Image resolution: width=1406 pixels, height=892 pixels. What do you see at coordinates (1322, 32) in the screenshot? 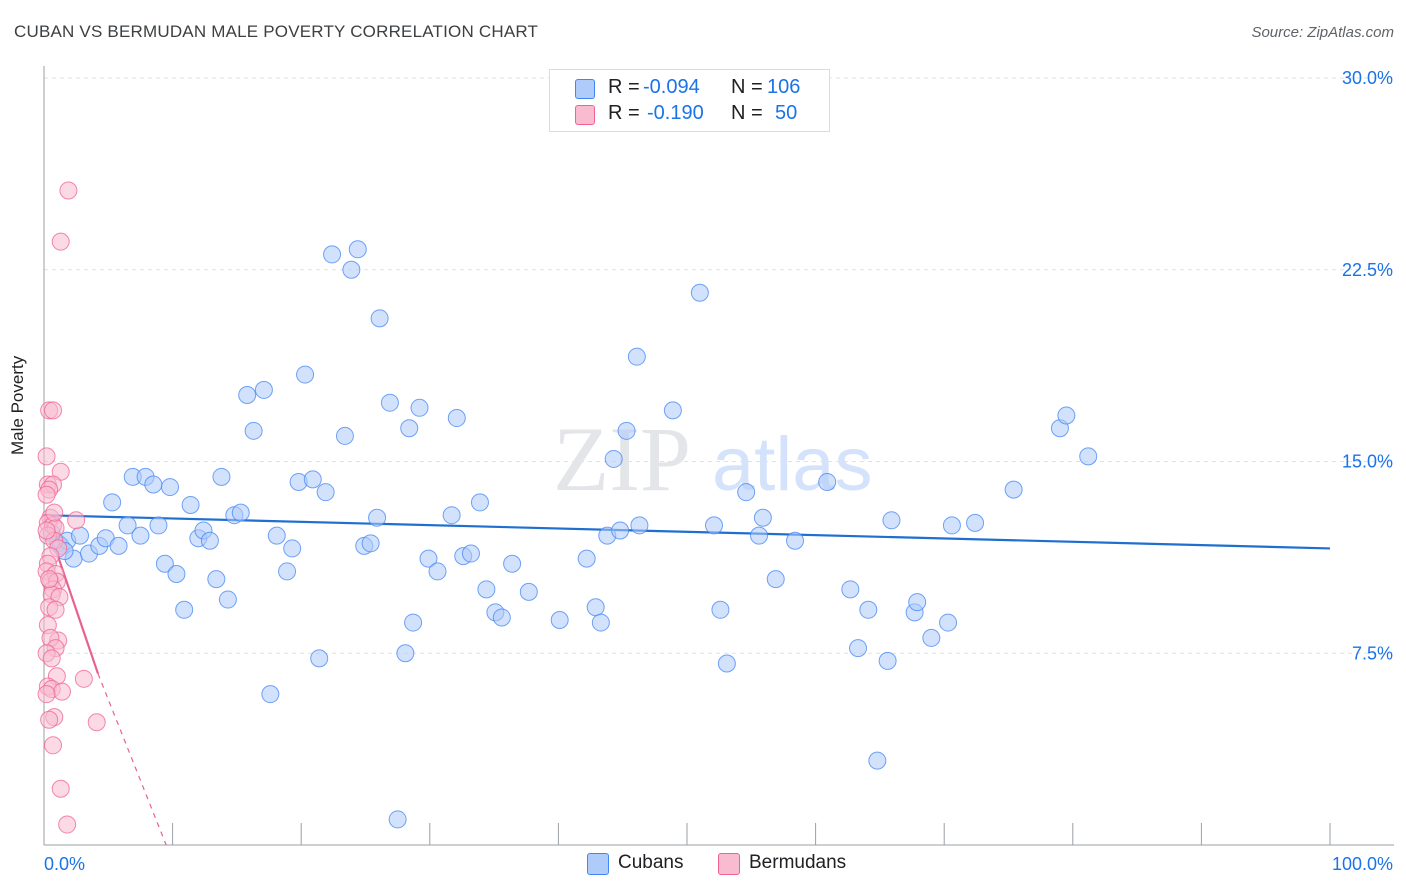
I see `source-credit: Source: ZipAtlas.com` at bounding box center [1322, 32].